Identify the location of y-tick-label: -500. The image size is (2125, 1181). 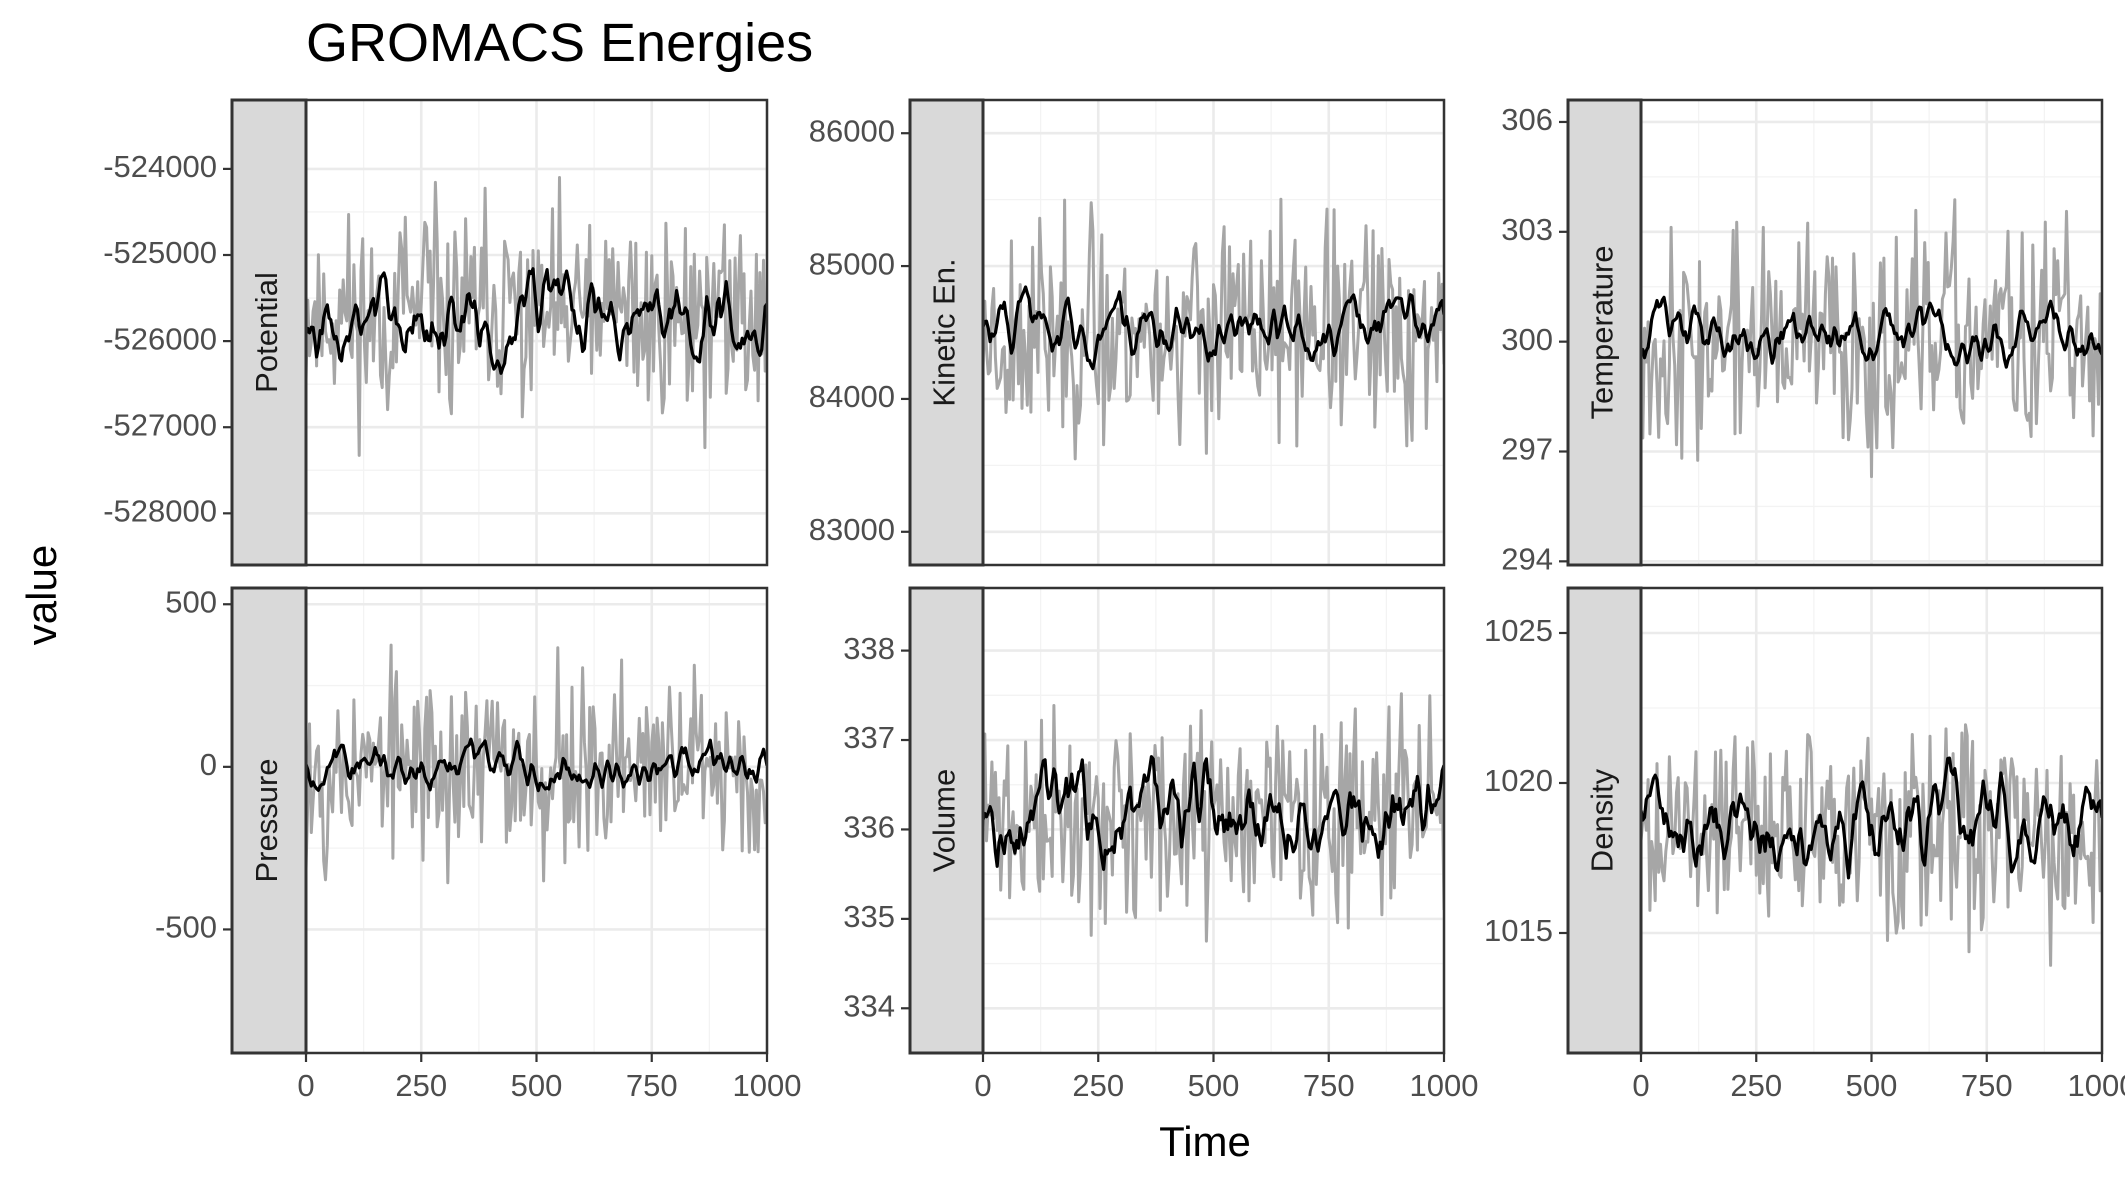
(186, 927).